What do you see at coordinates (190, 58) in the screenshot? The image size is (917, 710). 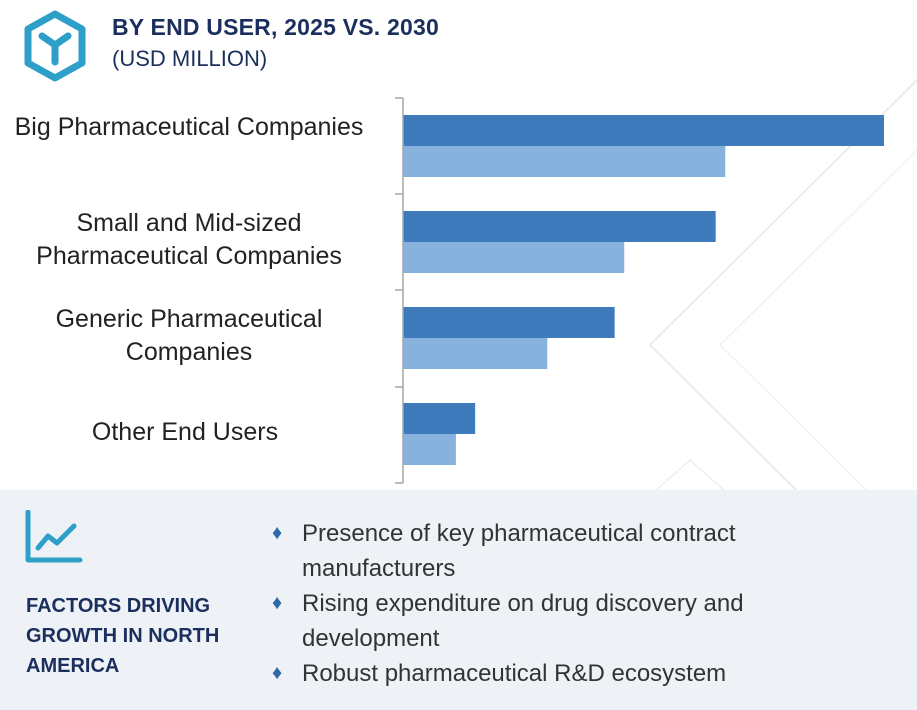 I see `chart-subtitle: (USD MILLION)` at bounding box center [190, 58].